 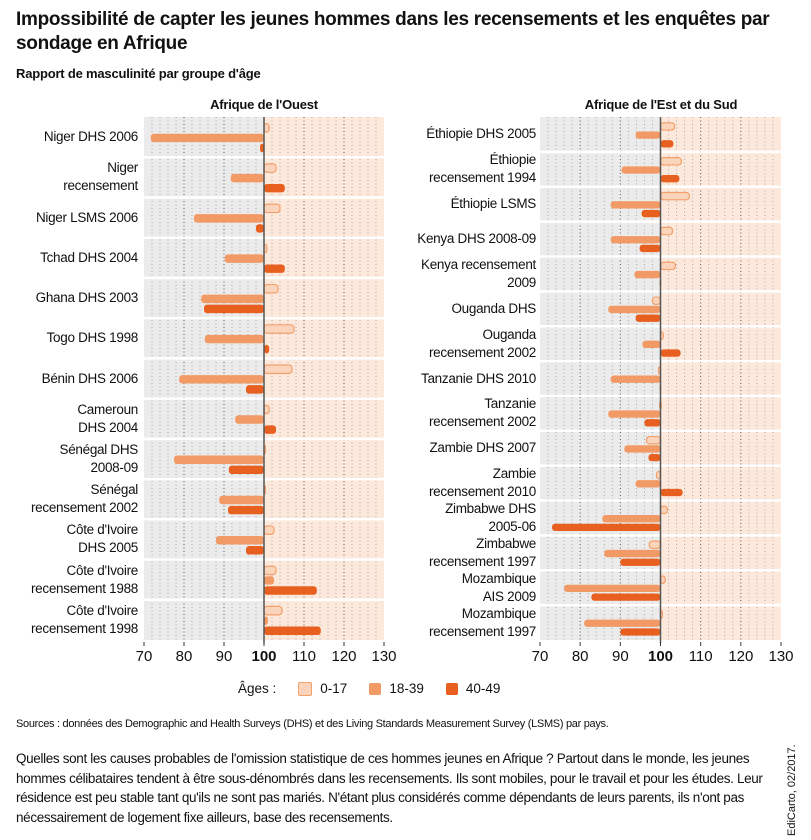 What do you see at coordinates (481, 134) in the screenshot?
I see `category-label: Éthiopie DHS 2005` at bounding box center [481, 134].